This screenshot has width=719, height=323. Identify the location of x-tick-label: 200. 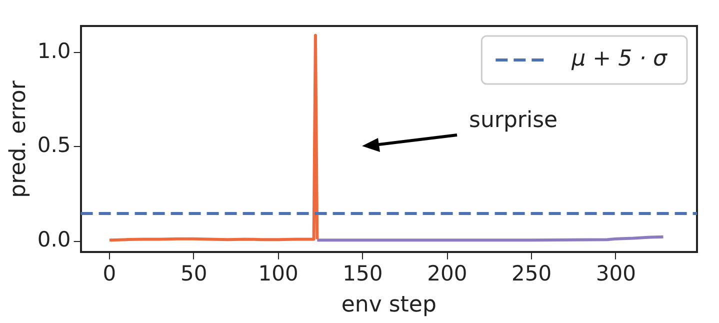
(447, 273).